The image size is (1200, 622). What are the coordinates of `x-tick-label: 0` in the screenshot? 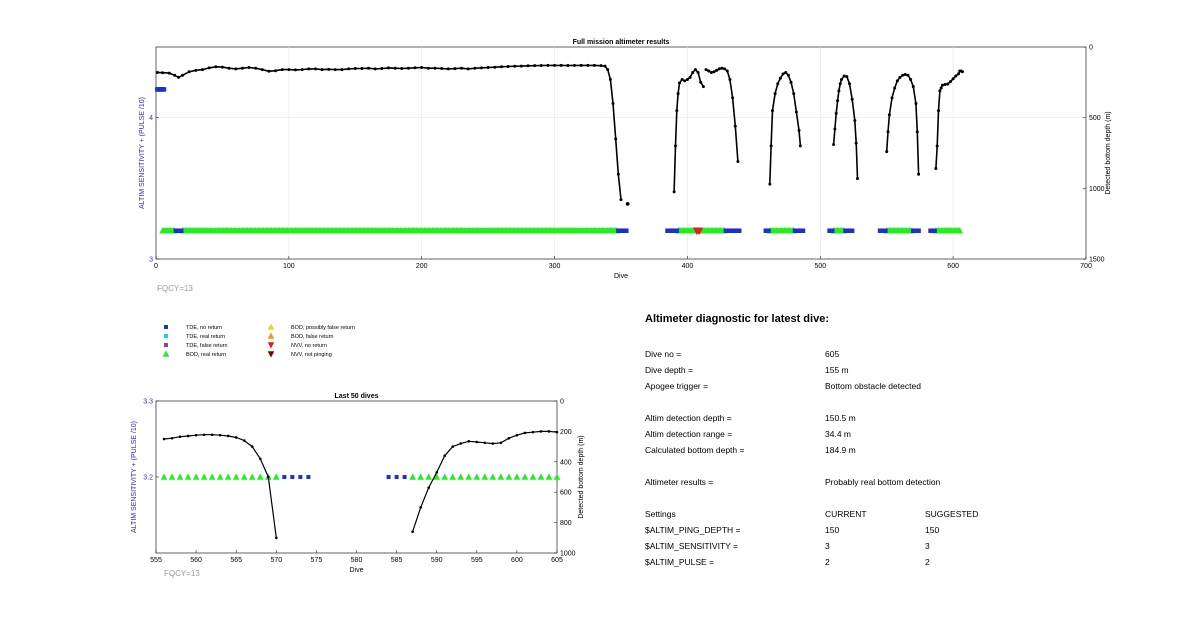 It's located at (156, 266).